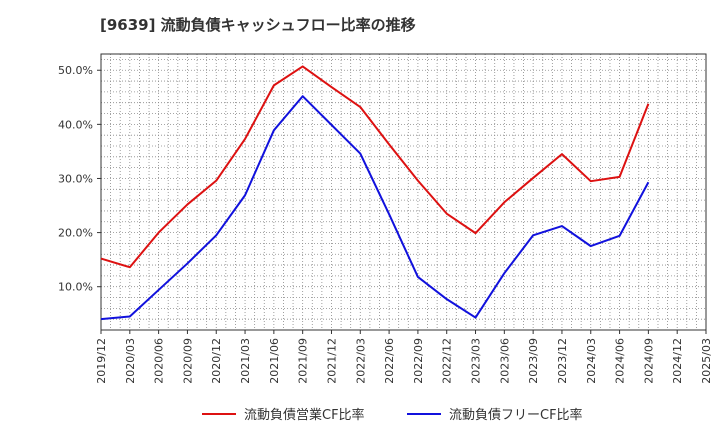  I want to click on x-tick-label: 2025/03, so click(706, 361).